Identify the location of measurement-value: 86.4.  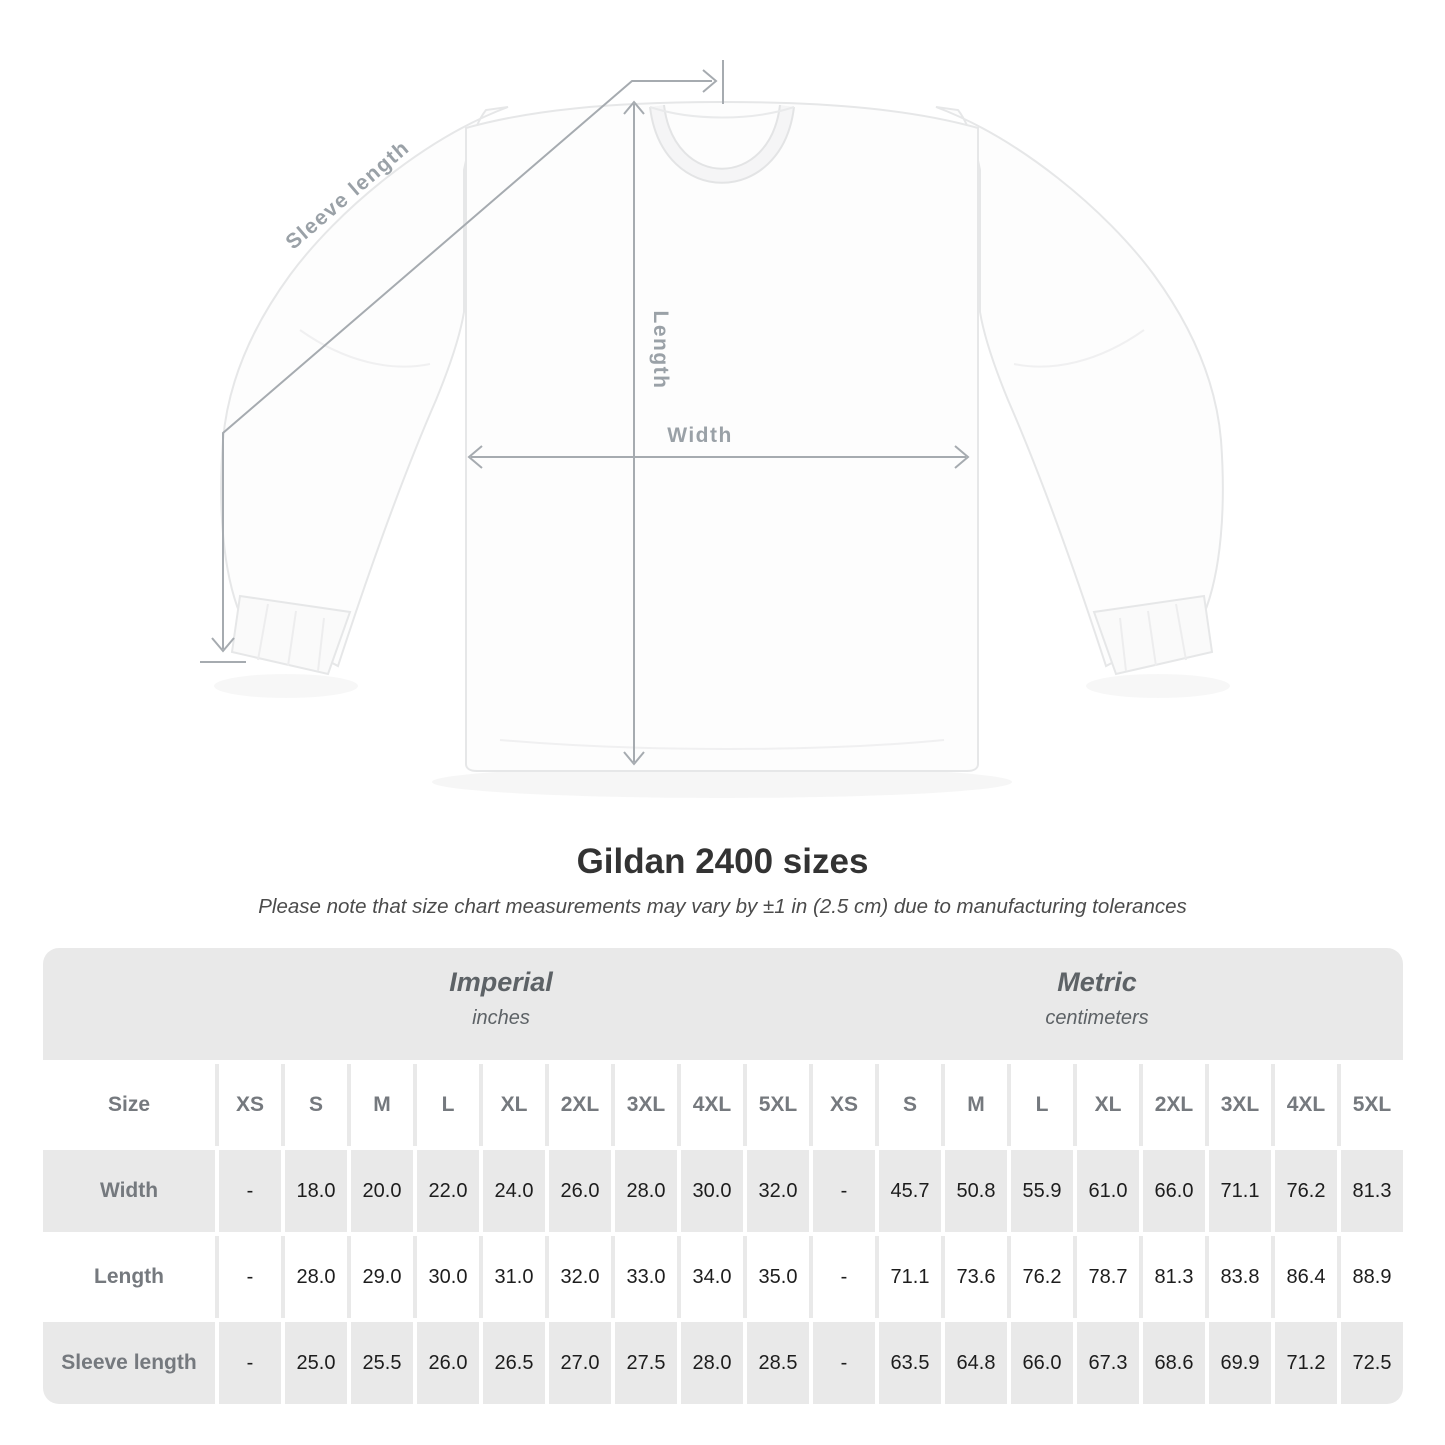
(1306, 1277).